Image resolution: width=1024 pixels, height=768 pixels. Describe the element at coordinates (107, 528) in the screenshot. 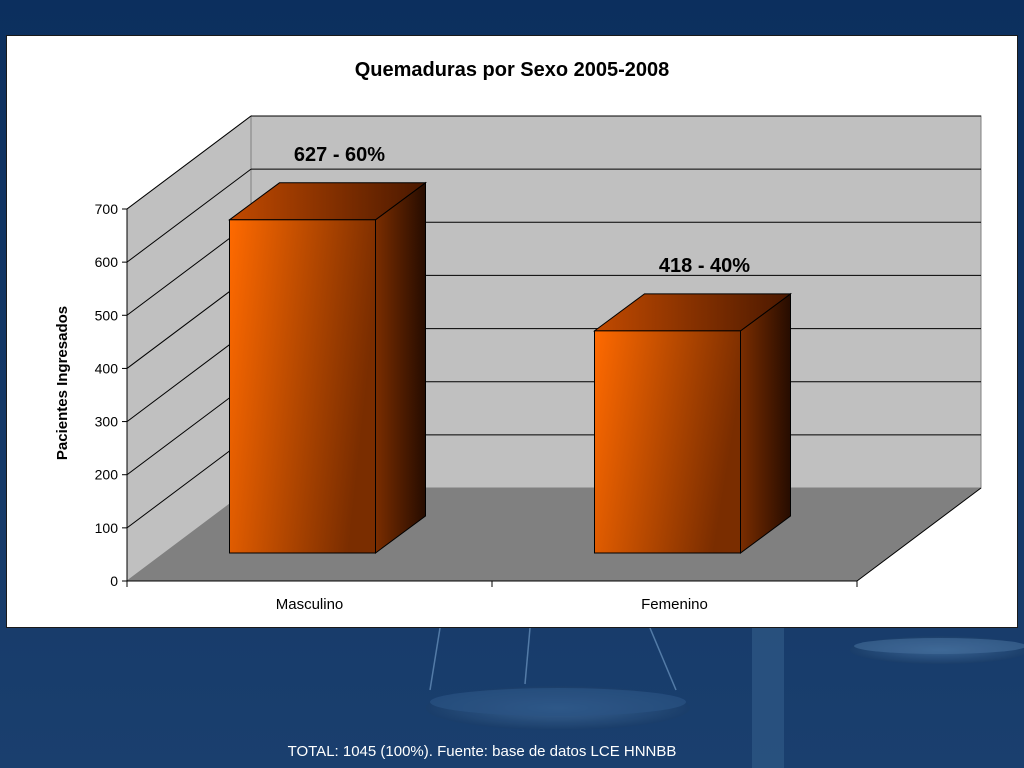

I see `y-tick-label: 100` at that location.